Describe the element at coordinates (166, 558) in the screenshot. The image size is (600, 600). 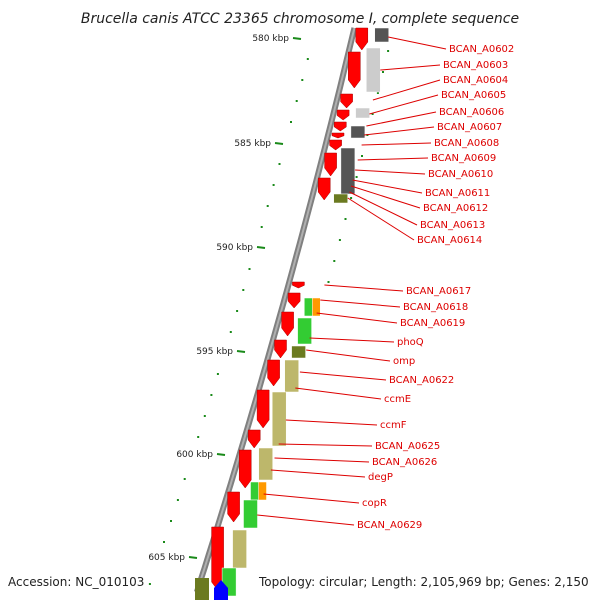
I see `tick-label: 605 kbp` at that location.